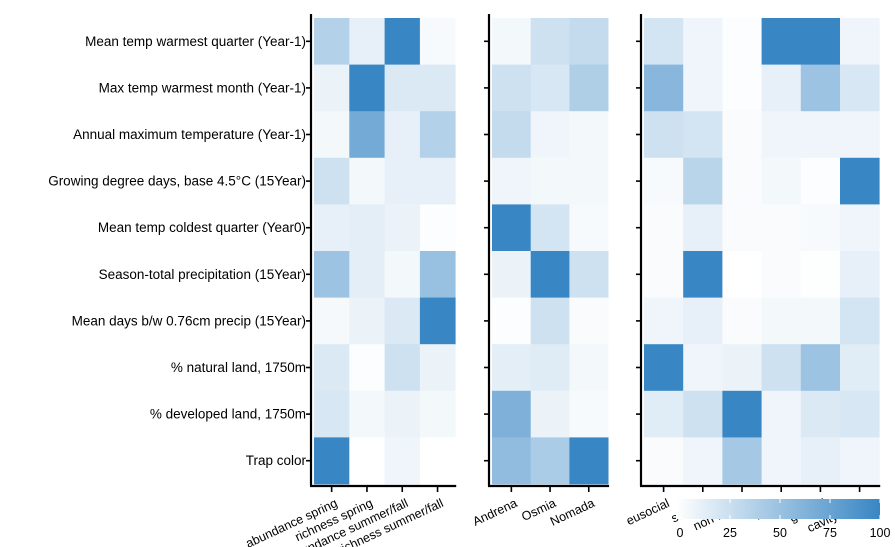  I want to click on legend-tick-label: 25, so click(730, 533).